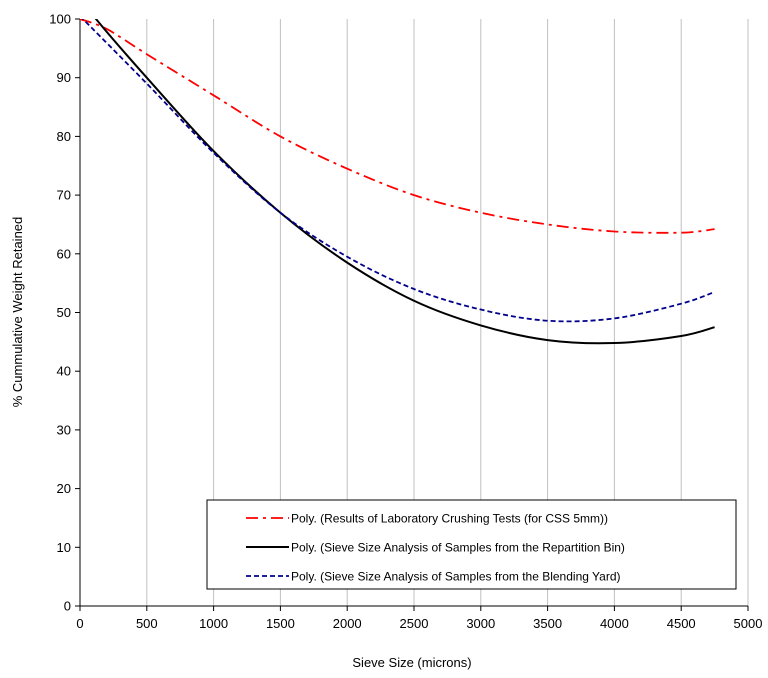  What do you see at coordinates (614, 623) in the screenshot?
I see `x-tick-label: 4000` at bounding box center [614, 623].